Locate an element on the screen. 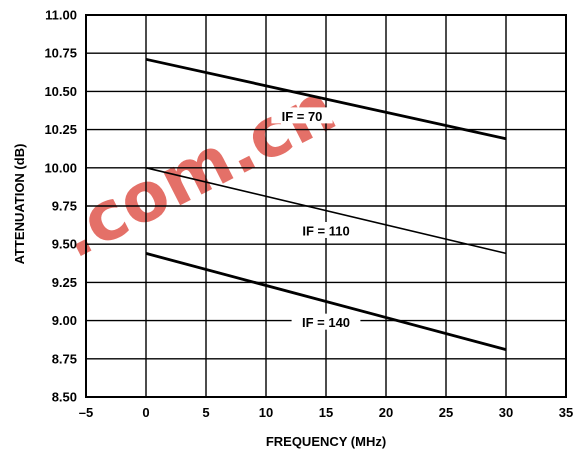  series-labels: IF = 70 IF = 110 IF = 140 is located at coordinates (316, 218).